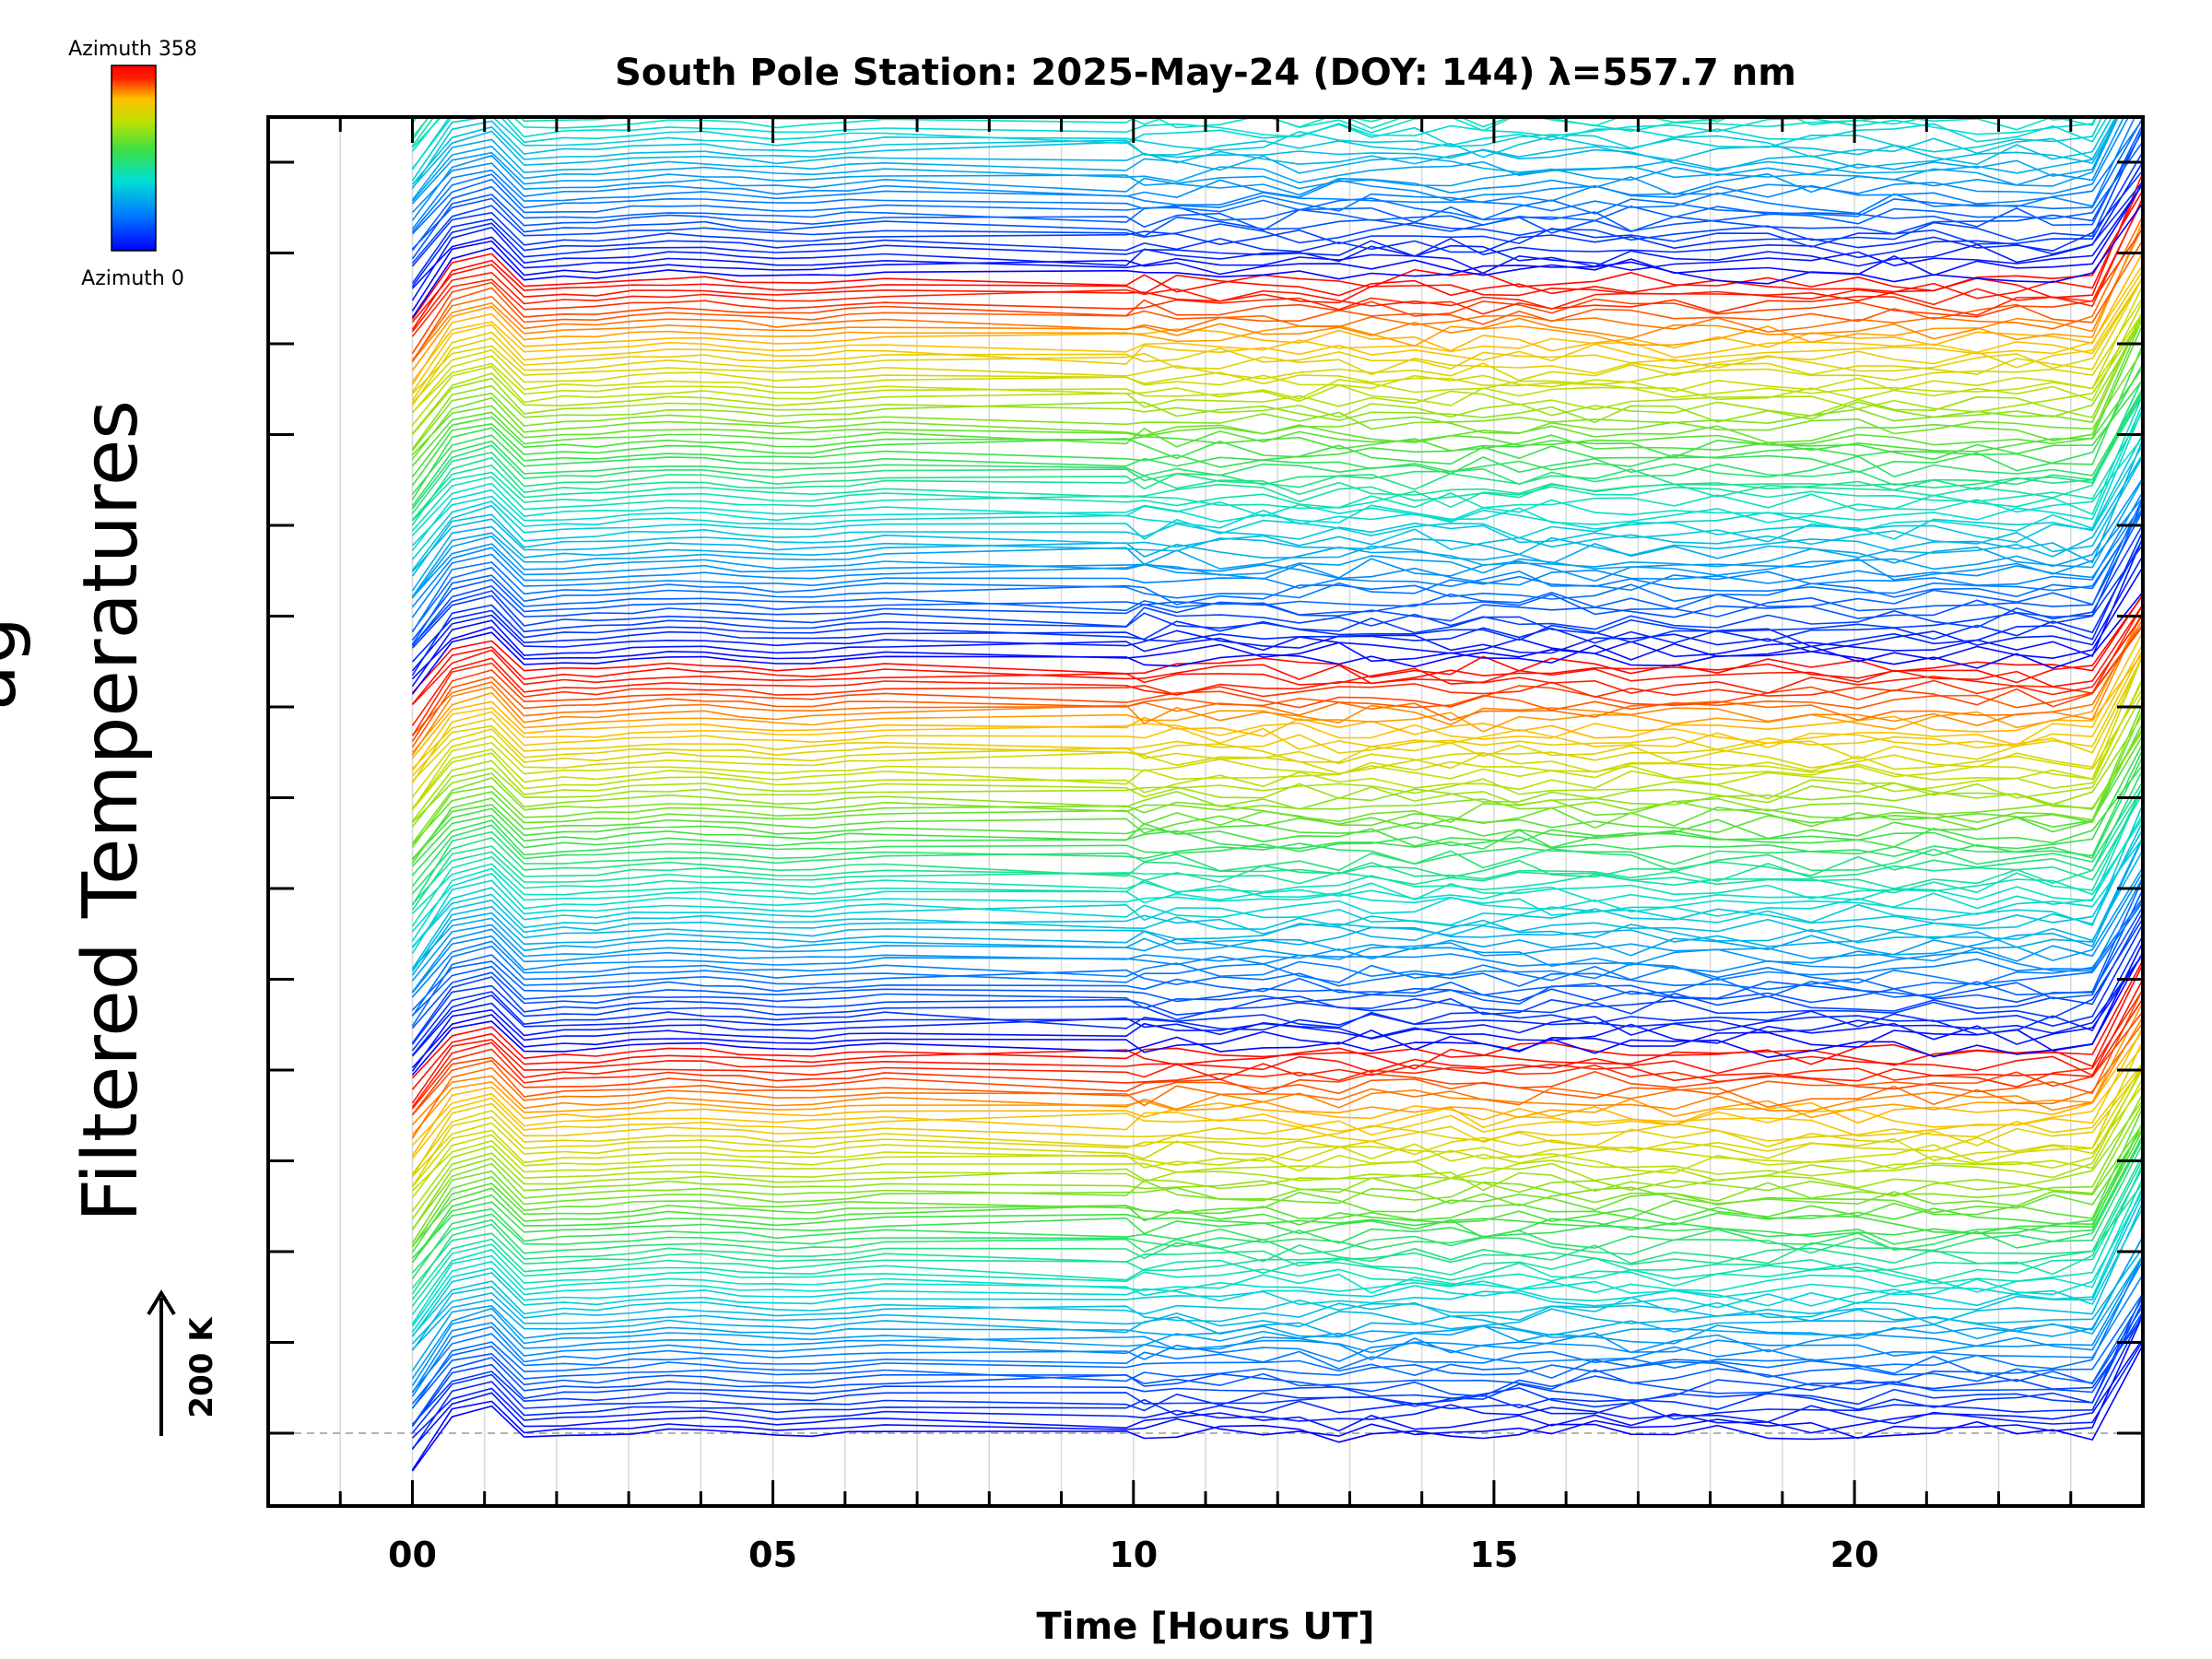  I want to click on colorbar-label-bottom: Azimuth 0, so click(132, 278).